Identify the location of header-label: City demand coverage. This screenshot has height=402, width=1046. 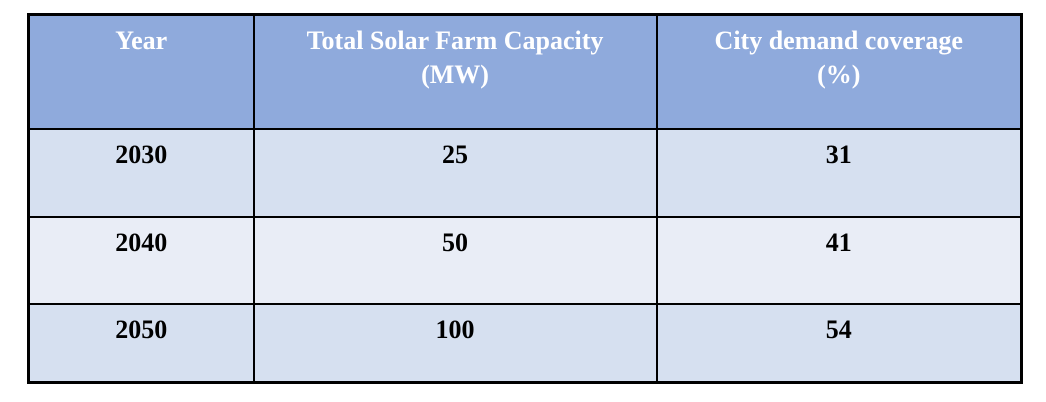
(838, 40).